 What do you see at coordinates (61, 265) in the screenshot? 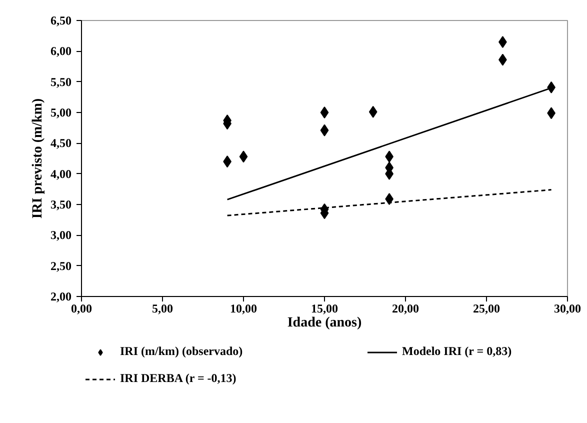
I see `y-tick-label: 2,50` at bounding box center [61, 265].